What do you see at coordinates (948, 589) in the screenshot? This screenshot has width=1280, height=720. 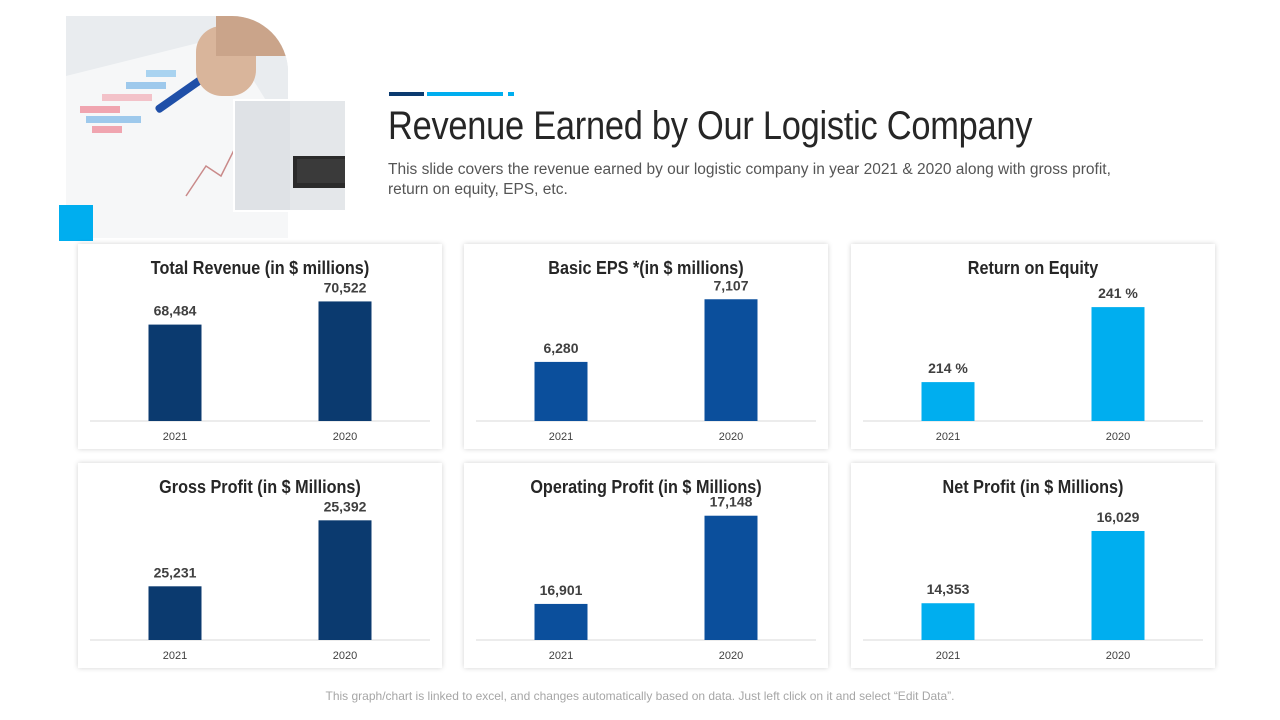 I see `data-label: 14,353` at bounding box center [948, 589].